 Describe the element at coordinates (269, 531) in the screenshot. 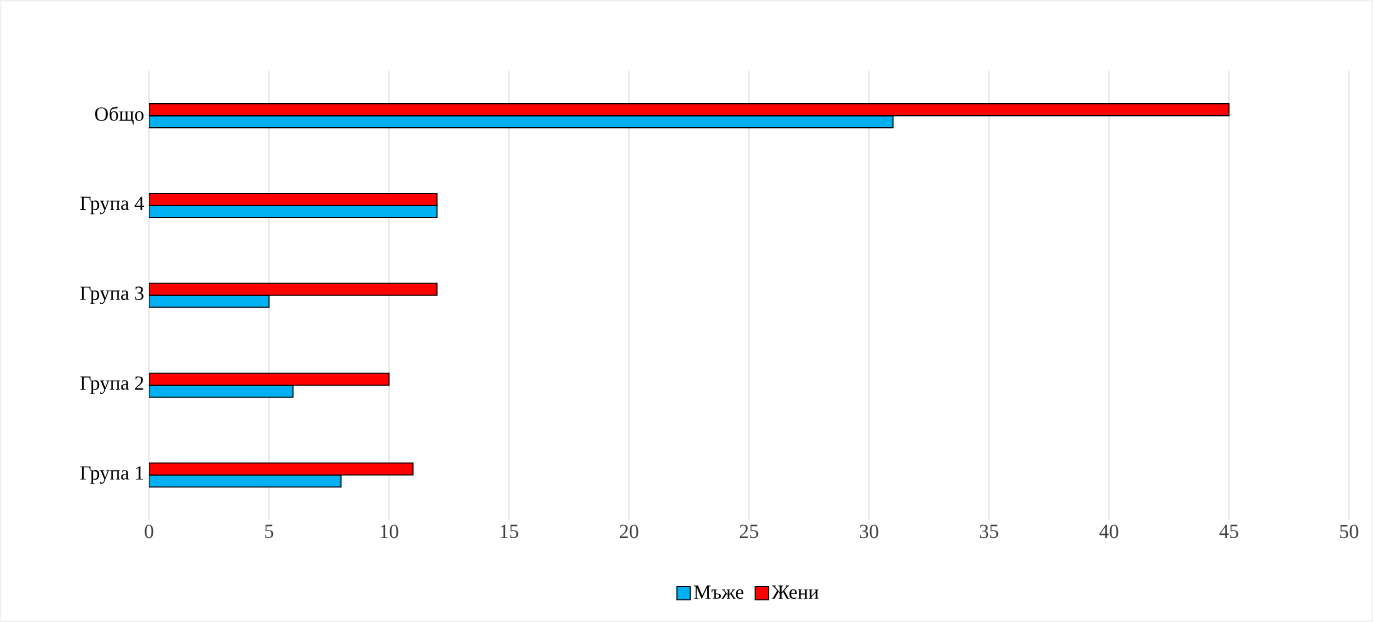

I see `x-tick-label: 5` at that location.